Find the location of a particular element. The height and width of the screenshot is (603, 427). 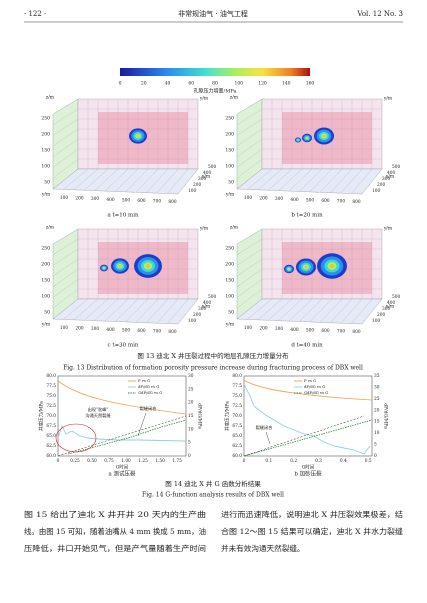

y-tick-label: 75.0 is located at coordinates (237, 396).